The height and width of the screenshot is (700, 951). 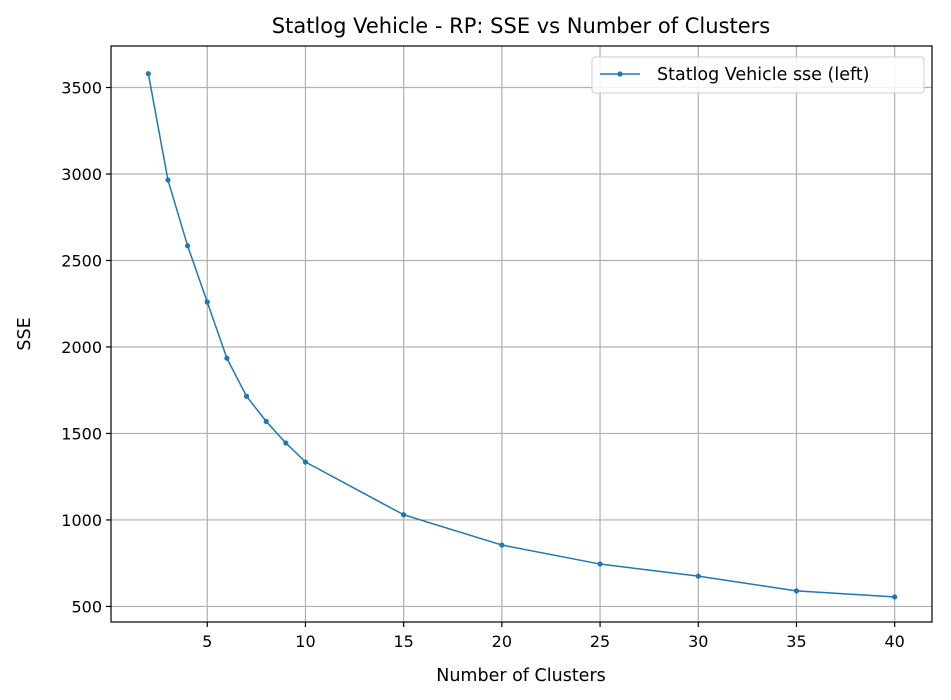 What do you see at coordinates (81, 88) in the screenshot?
I see `y-tick-label: 3500` at bounding box center [81, 88].